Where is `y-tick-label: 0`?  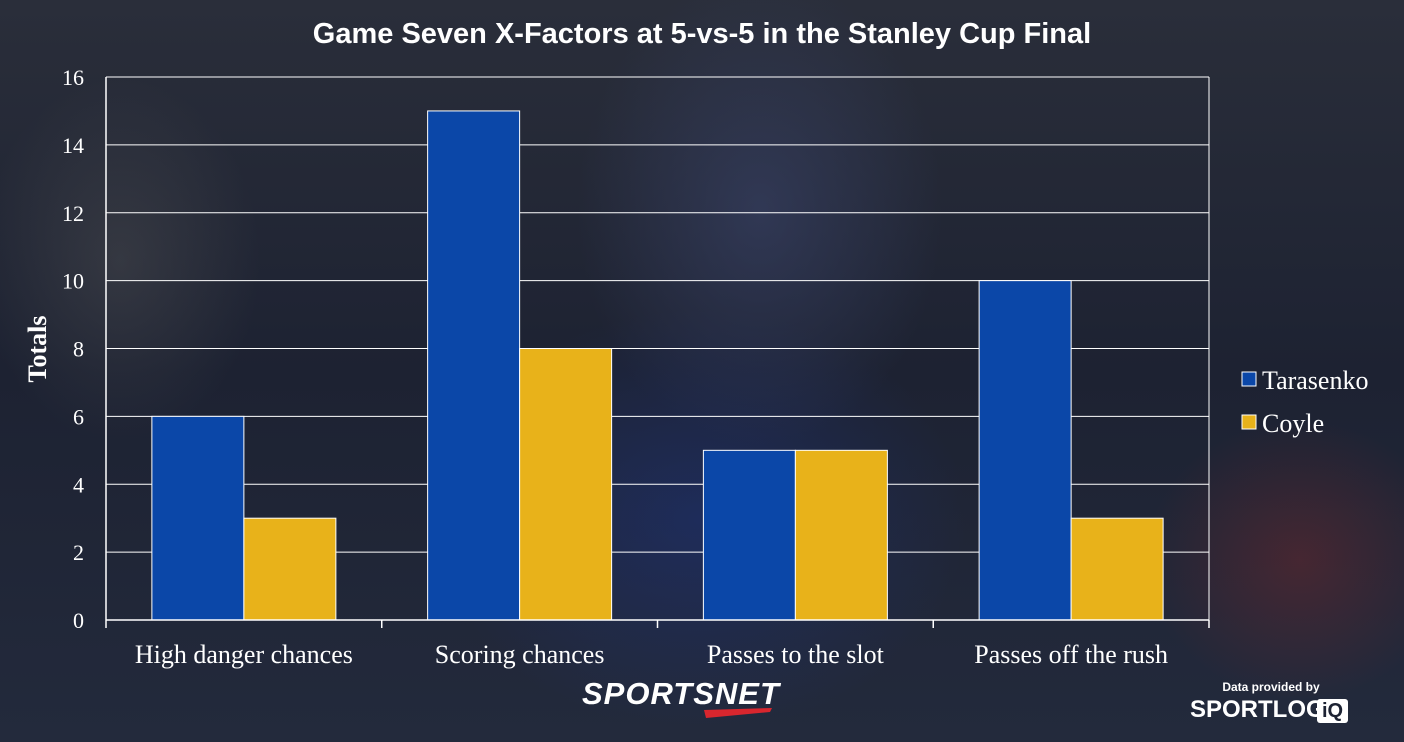 y-tick-label: 0 is located at coordinates (78, 620).